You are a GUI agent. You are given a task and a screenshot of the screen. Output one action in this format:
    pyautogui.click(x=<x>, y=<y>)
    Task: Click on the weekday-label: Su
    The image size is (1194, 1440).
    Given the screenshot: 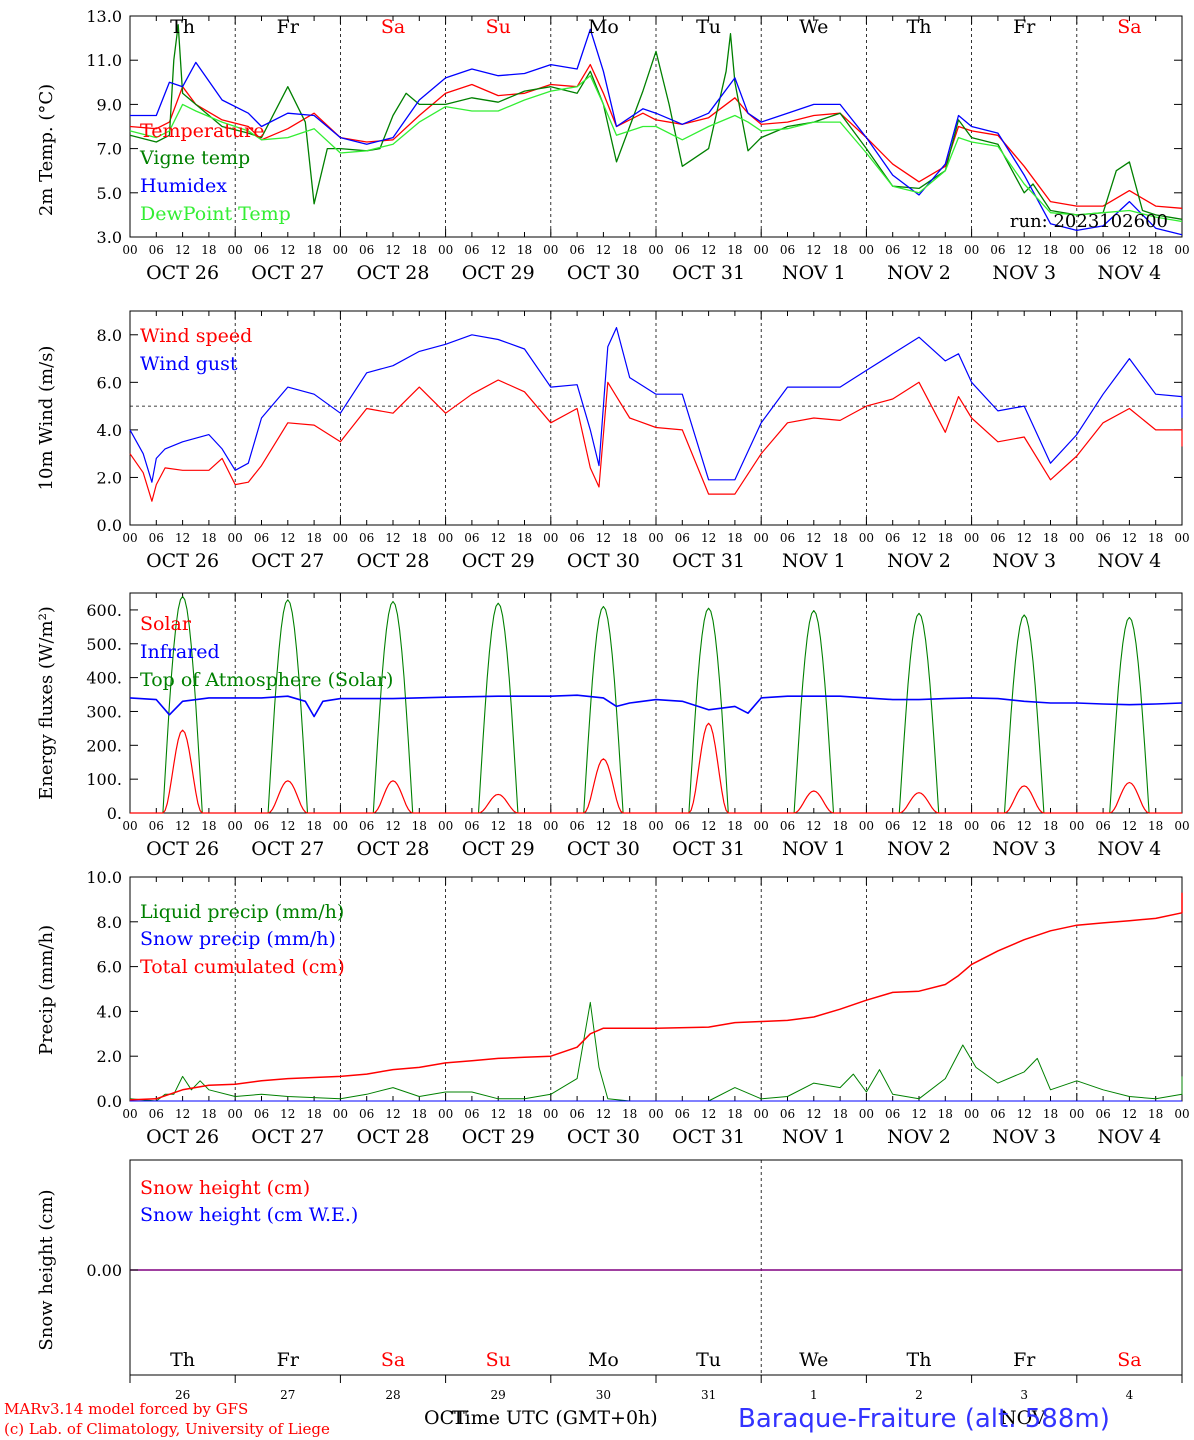 What is the action you would take?
    pyautogui.click(x=498, y=27)
    